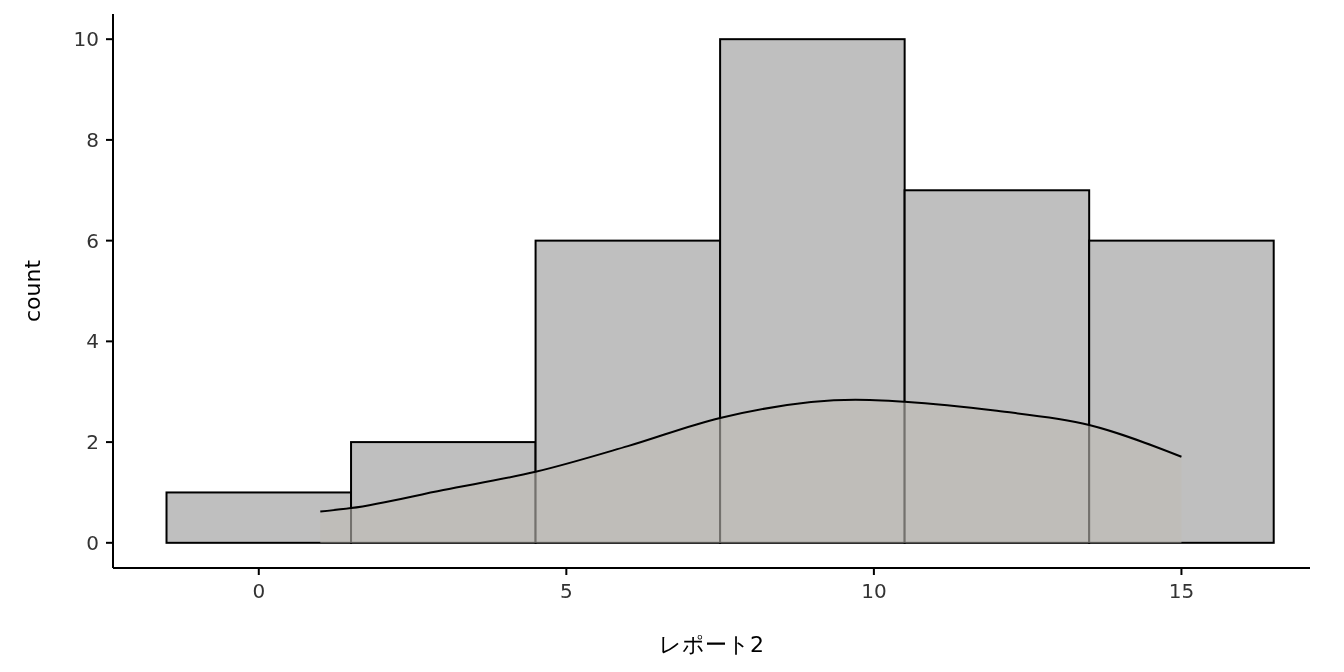  What do you see at coordinates (566, 591) in the screenshot?
I see `x-tick-label: 5` at bounding box center [566, 591].